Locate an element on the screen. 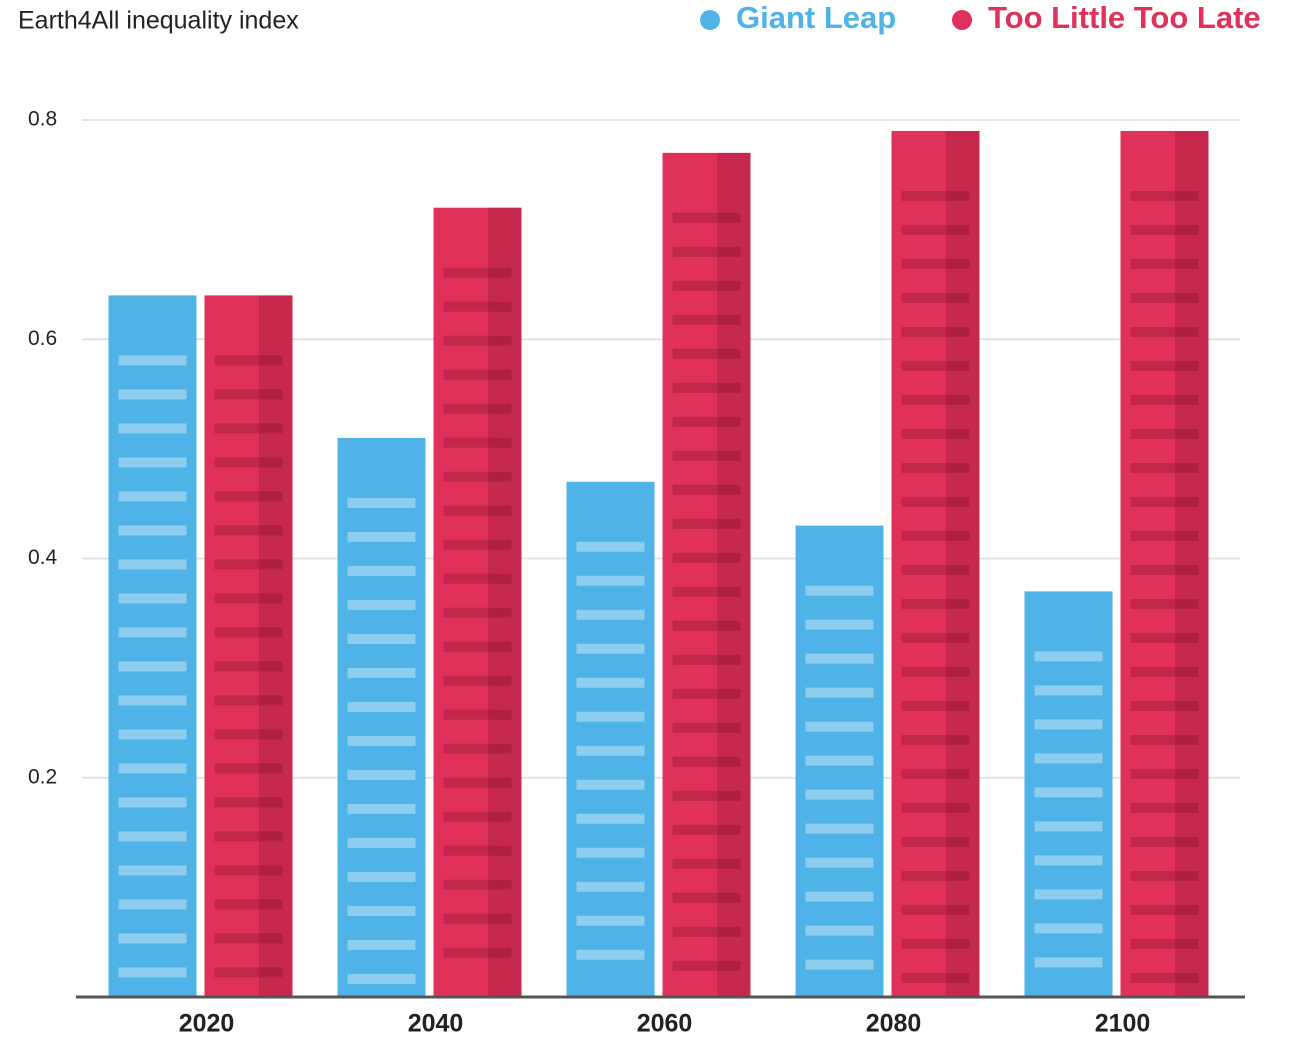  legend-label: Giant Leap is located at coordinates (816, 17).